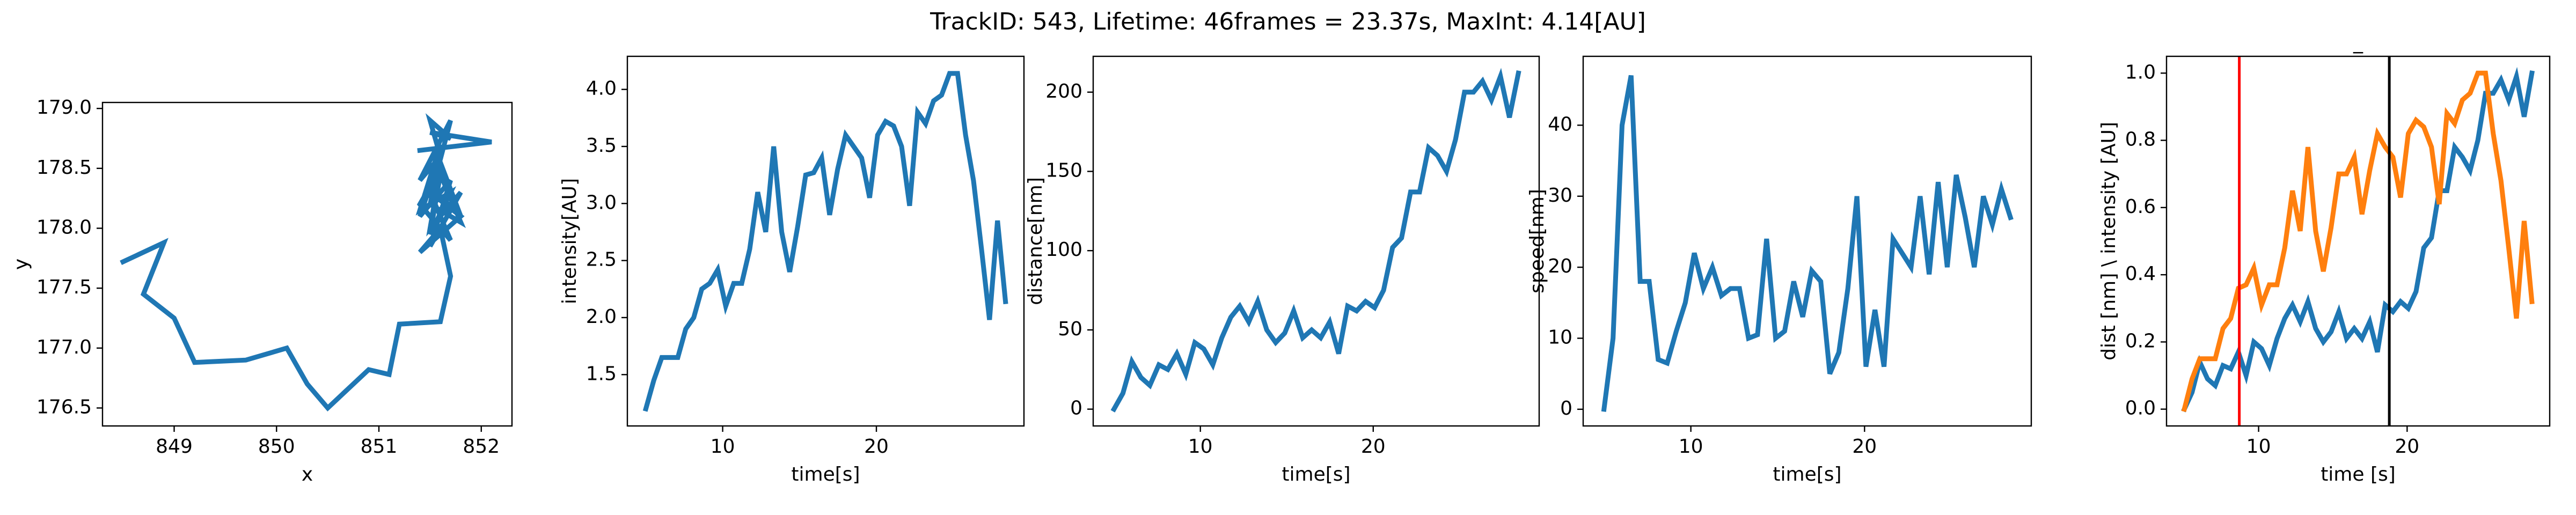  What do you see at coordinates (1537, 241) in the screenshot?
I see `y-axis-label: speed[nm]` at bounding box center [1537, 241].